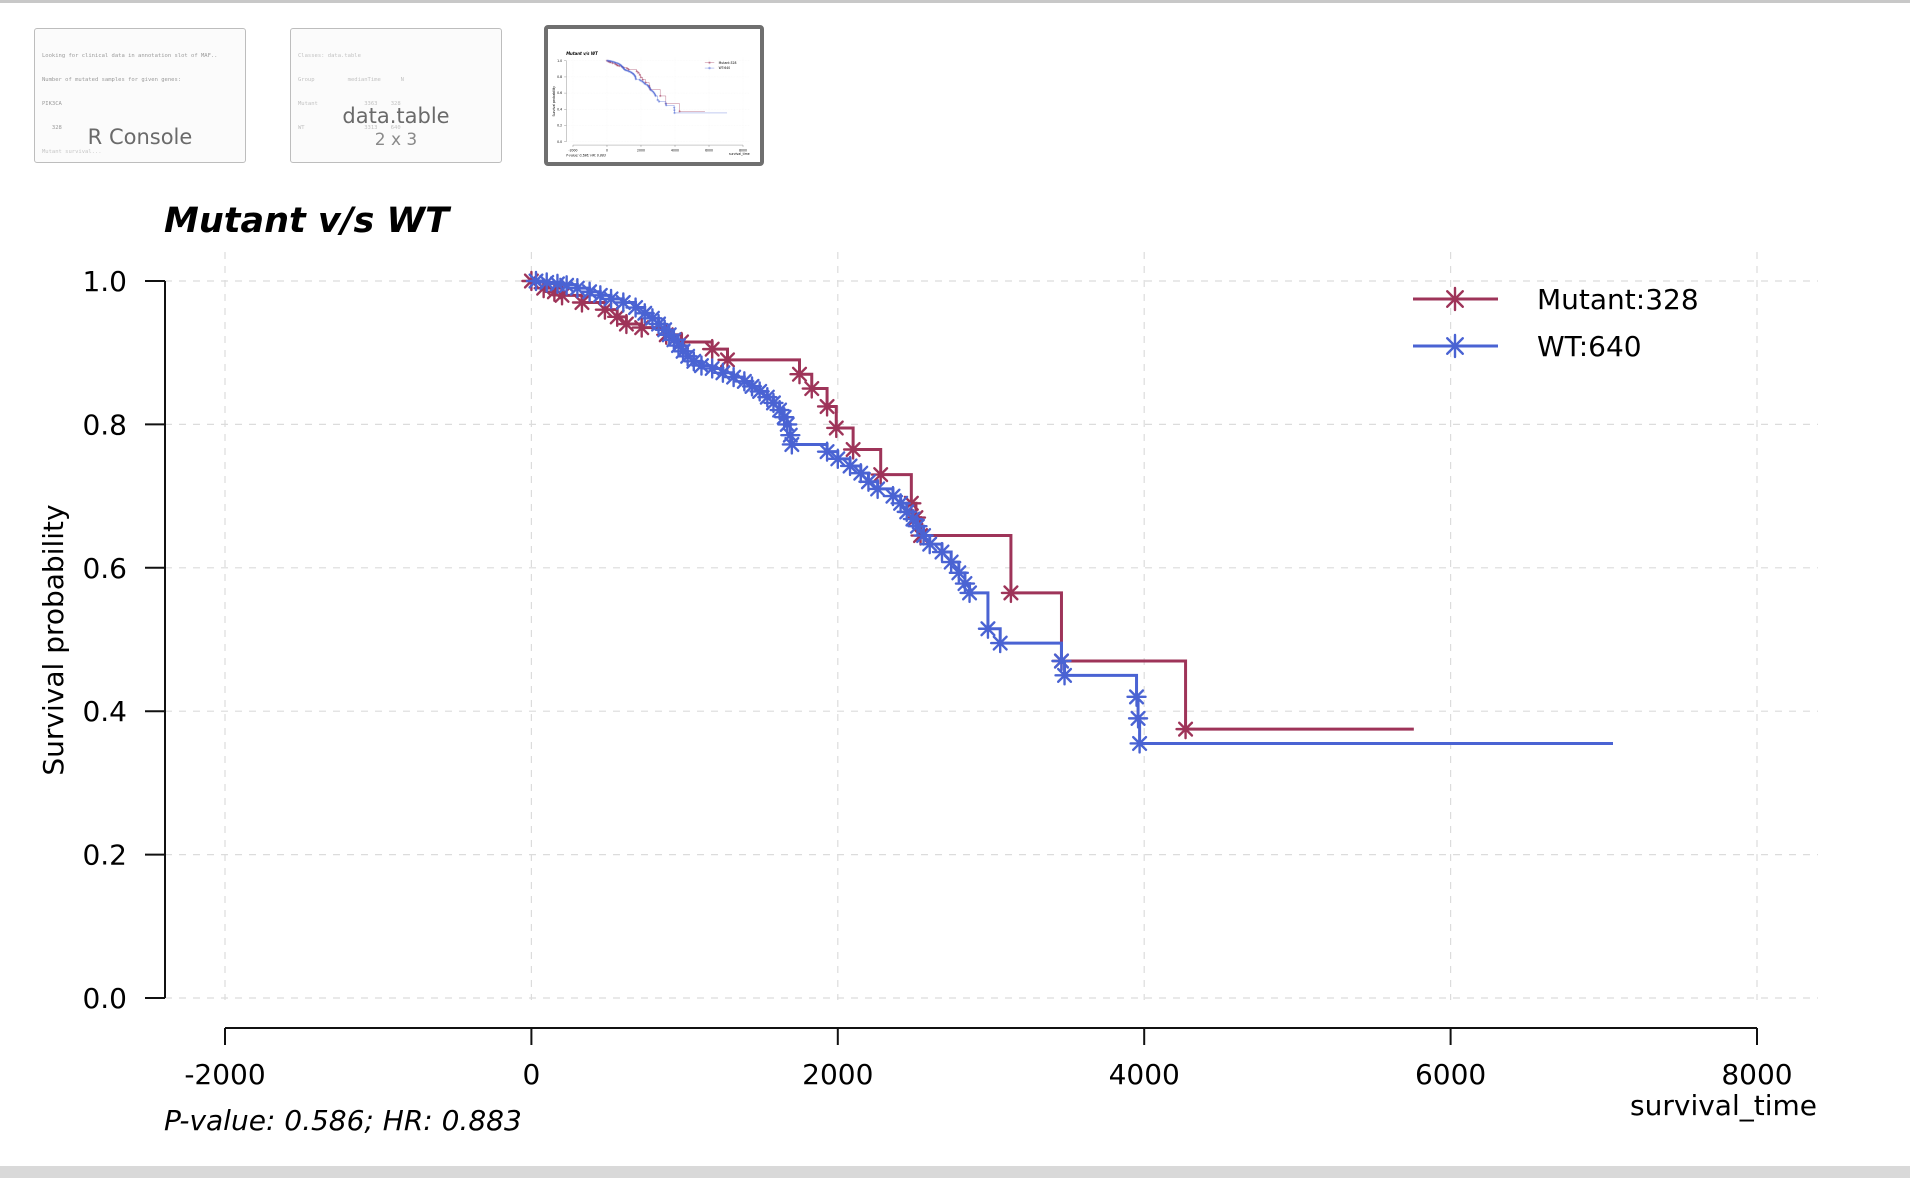 The image size is (1910, 1178). Describe the element at coordinates (1556, 323) in the screenshot. I see `legend: Mutant:328 WT:640` at that location.